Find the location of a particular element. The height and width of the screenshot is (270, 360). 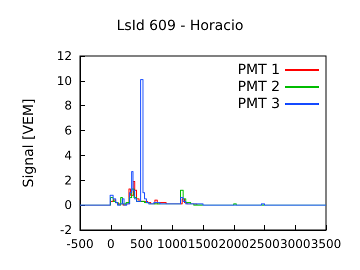

legend-label: PMT 1 is located at coordinates (259, 70).